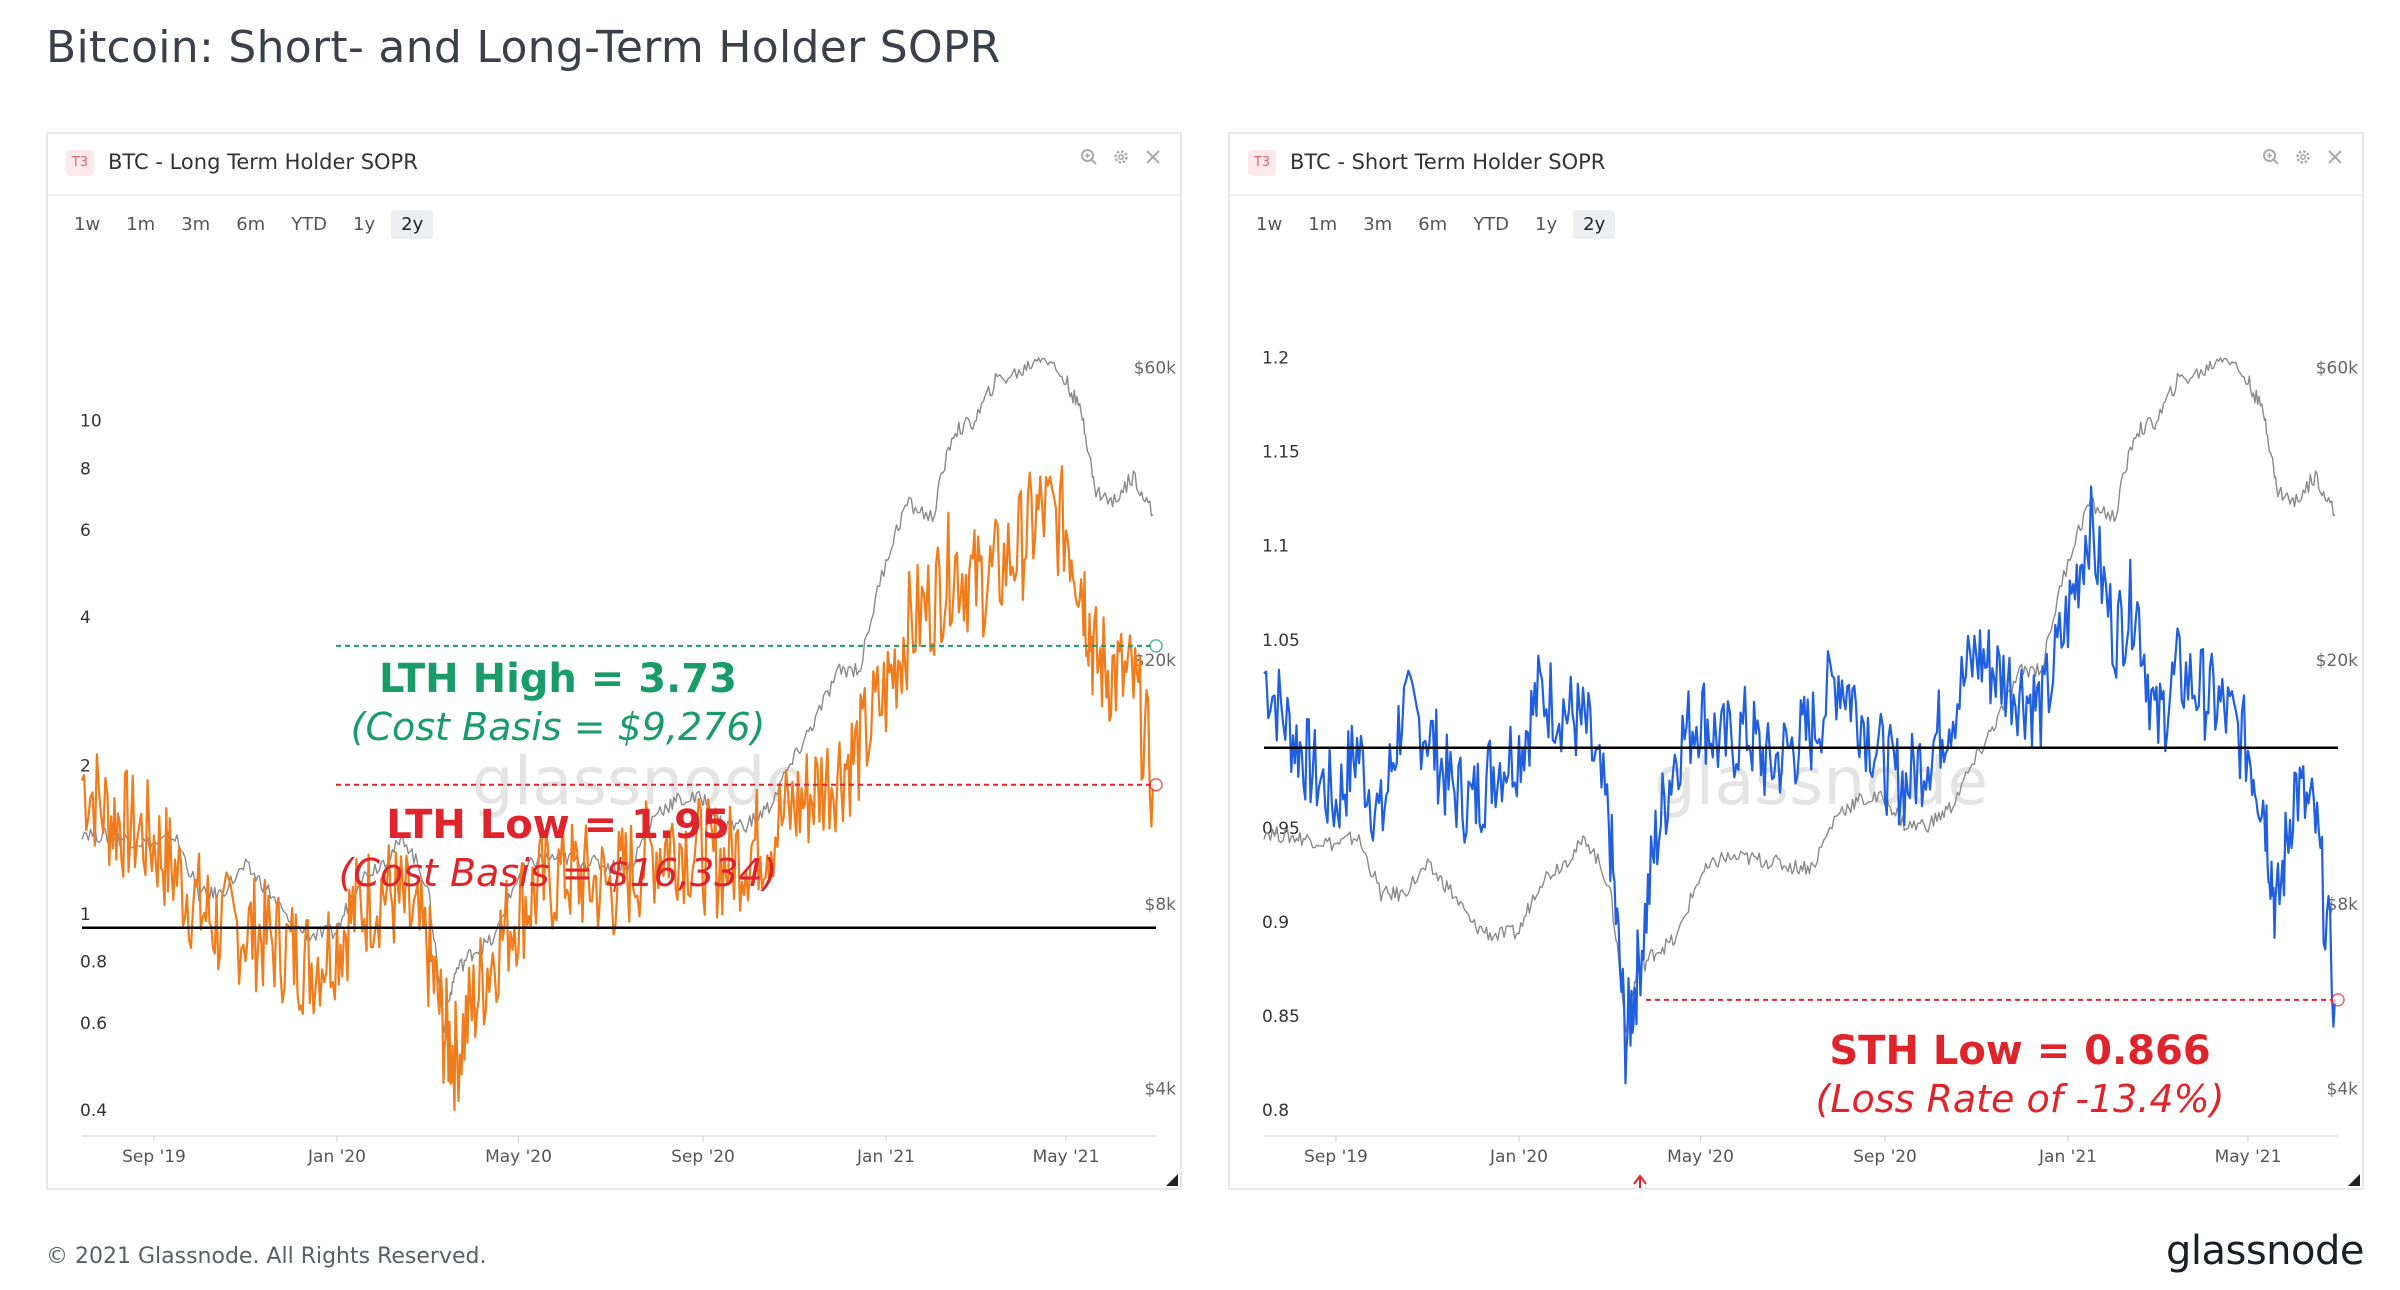 The width and height of the screenshot is (2400, 1290). What do you see at coordinates (85, 618) in the screenshot?
I see `y-tick-label: 4` at bounding box center [85, 618].